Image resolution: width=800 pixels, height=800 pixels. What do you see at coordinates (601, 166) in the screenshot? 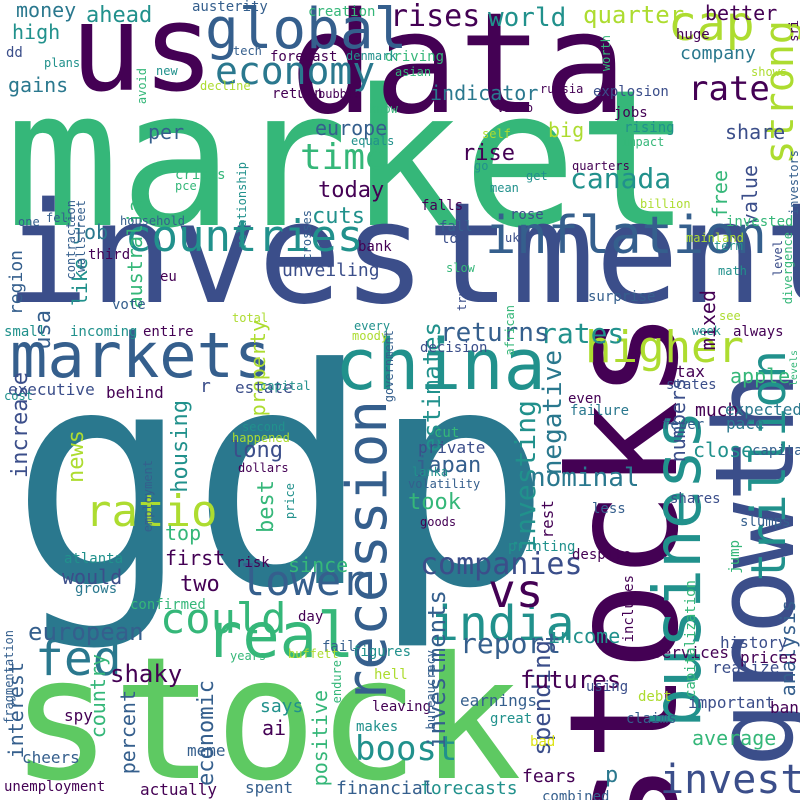
I see `word-quarters: quarters` at bounding box center [601, 166].